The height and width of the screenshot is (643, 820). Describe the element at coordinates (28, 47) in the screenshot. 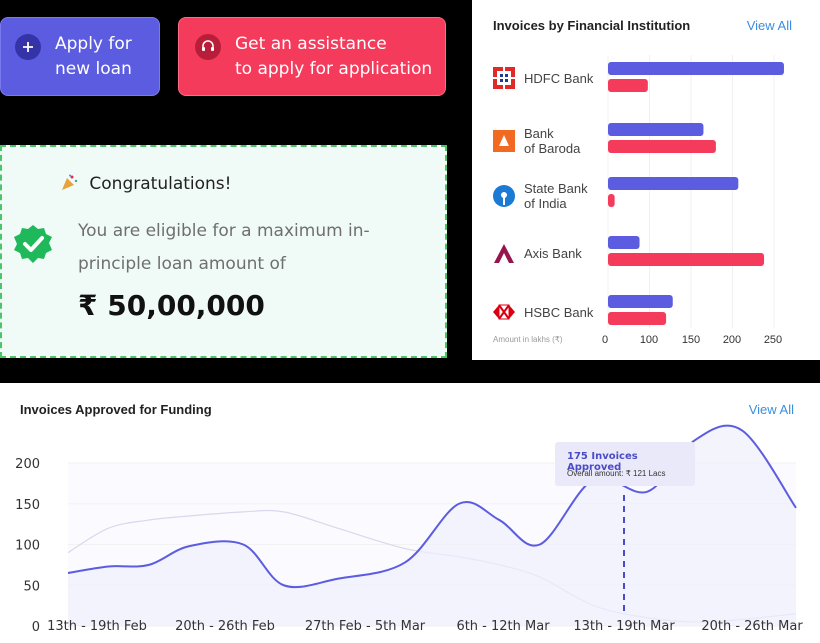

I see `plus-icon` at that location.